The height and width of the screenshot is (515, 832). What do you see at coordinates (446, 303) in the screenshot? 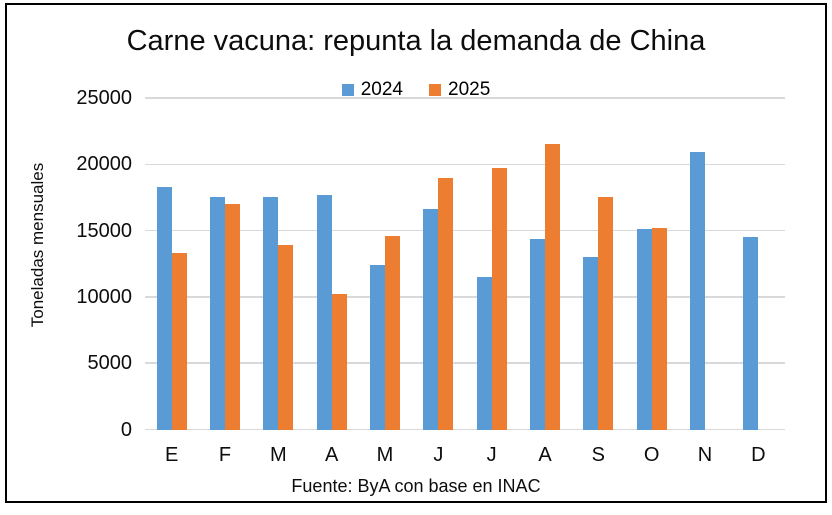
I see `bar-2025-J6` at bounding box center [446, 303].